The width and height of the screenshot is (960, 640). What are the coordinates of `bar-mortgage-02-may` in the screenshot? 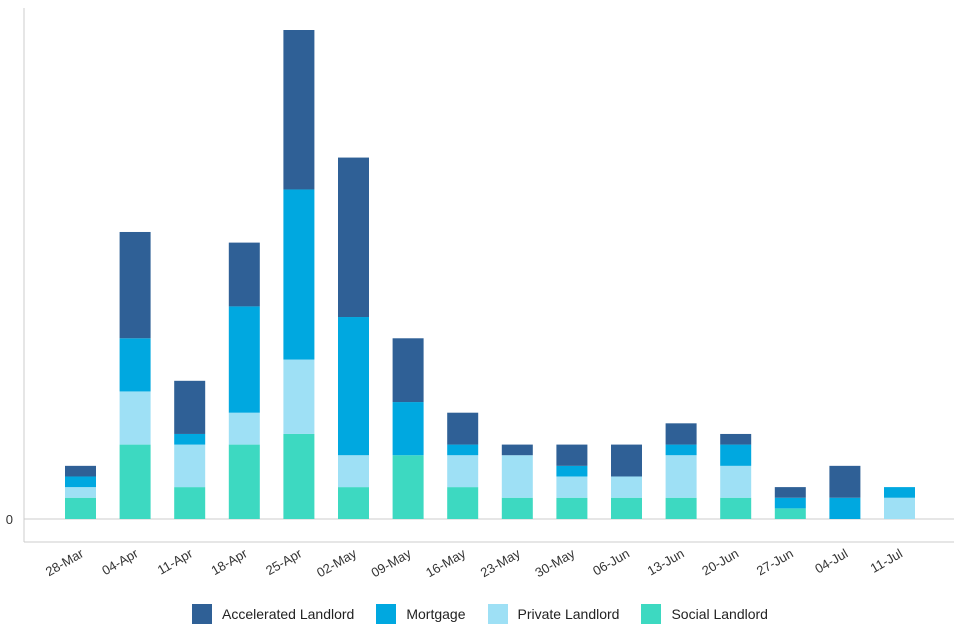 It's located at (353, 386).